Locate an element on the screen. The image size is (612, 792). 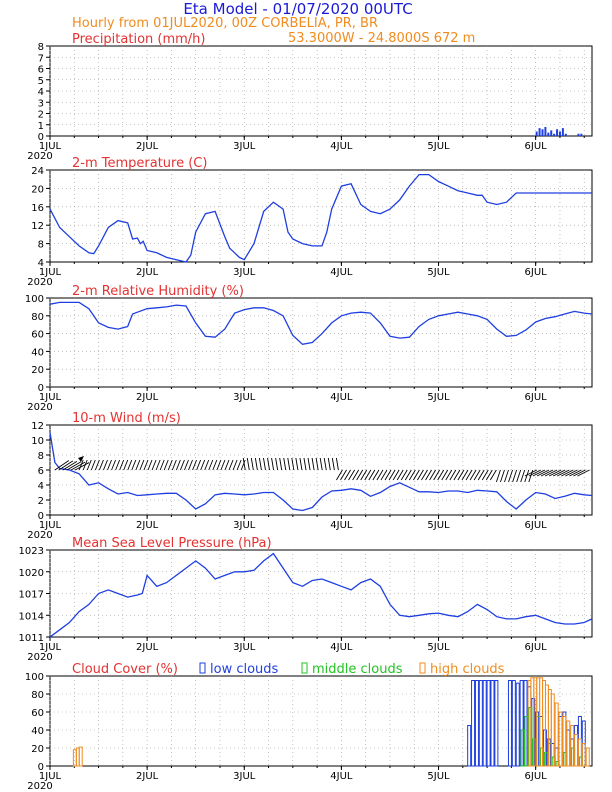
y-tick-label: 80 is located at coordinates (37, 317).